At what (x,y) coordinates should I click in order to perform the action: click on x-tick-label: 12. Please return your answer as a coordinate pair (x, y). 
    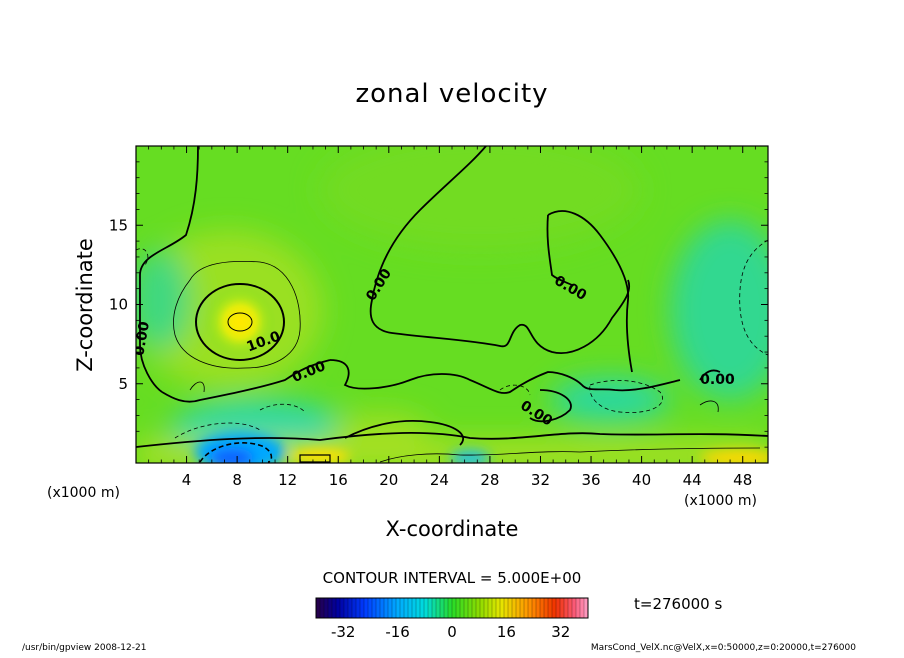
    Looking at the image, I should click on (287, 480).